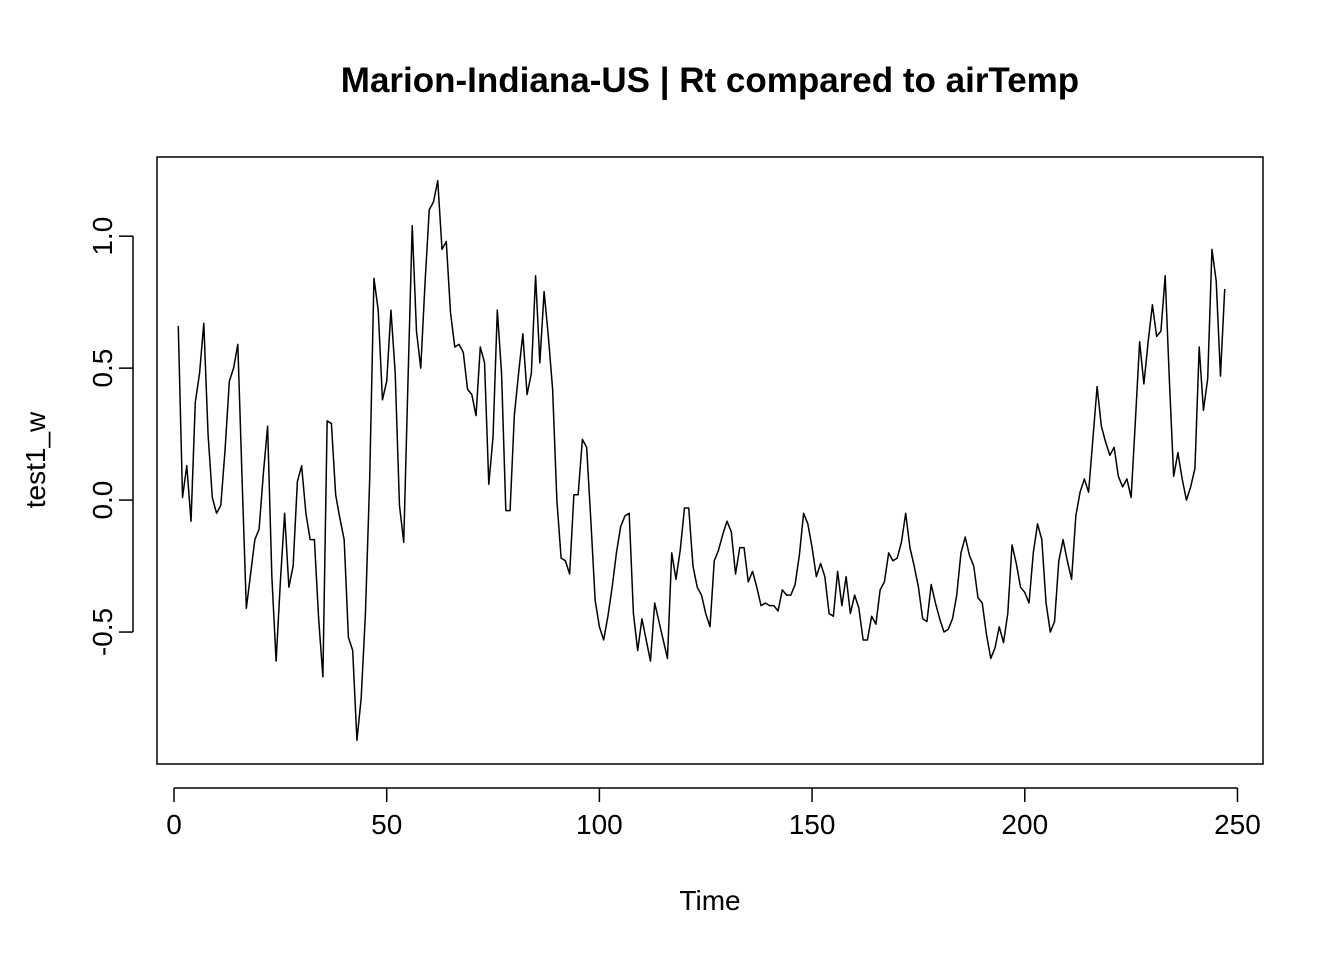 Image resolution: width=1344 pixels, height=960 pixels. I want to click on y-axis: -0.5 0.0 0.5 1.0, so click(110, 436).